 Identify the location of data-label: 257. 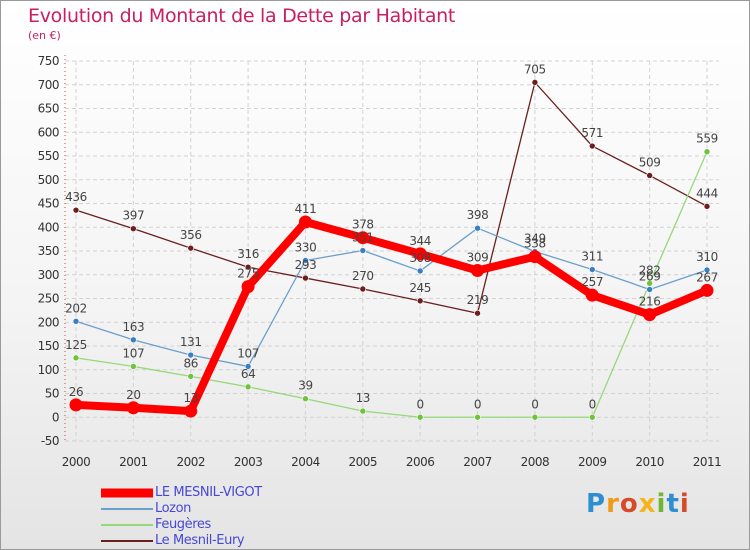
(592, 282).